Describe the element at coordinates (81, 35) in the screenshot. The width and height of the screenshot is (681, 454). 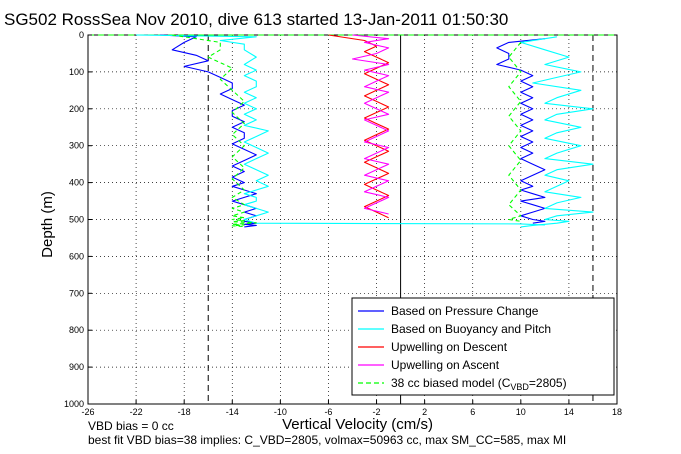
I see `y-tick-label: 0` at that location.